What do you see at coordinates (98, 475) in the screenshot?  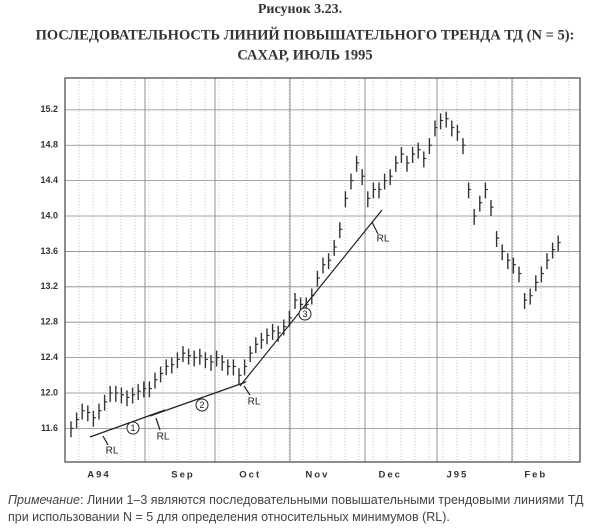 I see `x-tick-label: A94` at bounding box center [98, 475].